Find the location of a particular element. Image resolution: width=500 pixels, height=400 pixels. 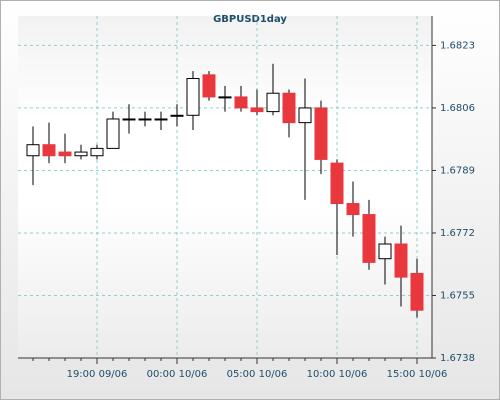

x-tick-label: 10:00 10/06 is located at coordinates (337, 374).